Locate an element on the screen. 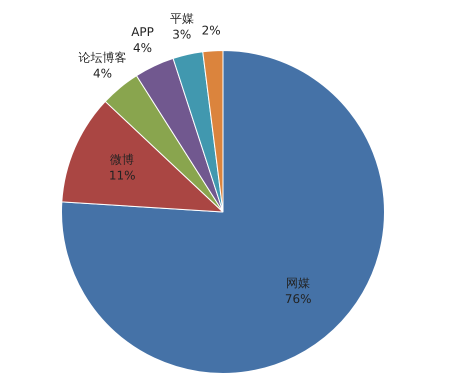 This screenshot has height=386, width=453. slice-label: 平媒 is located at coordinates (182, 19).